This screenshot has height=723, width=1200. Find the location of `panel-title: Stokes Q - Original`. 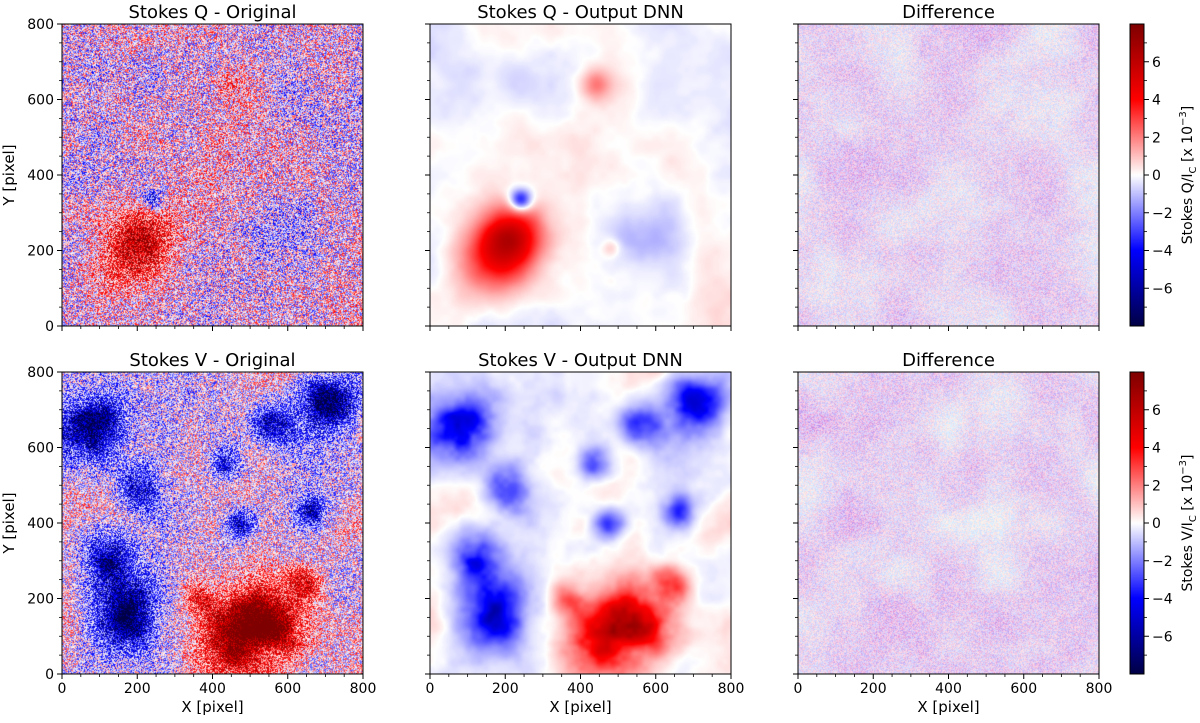

panel-title: Stokes Q - Original is located at coordinates (213, 12).